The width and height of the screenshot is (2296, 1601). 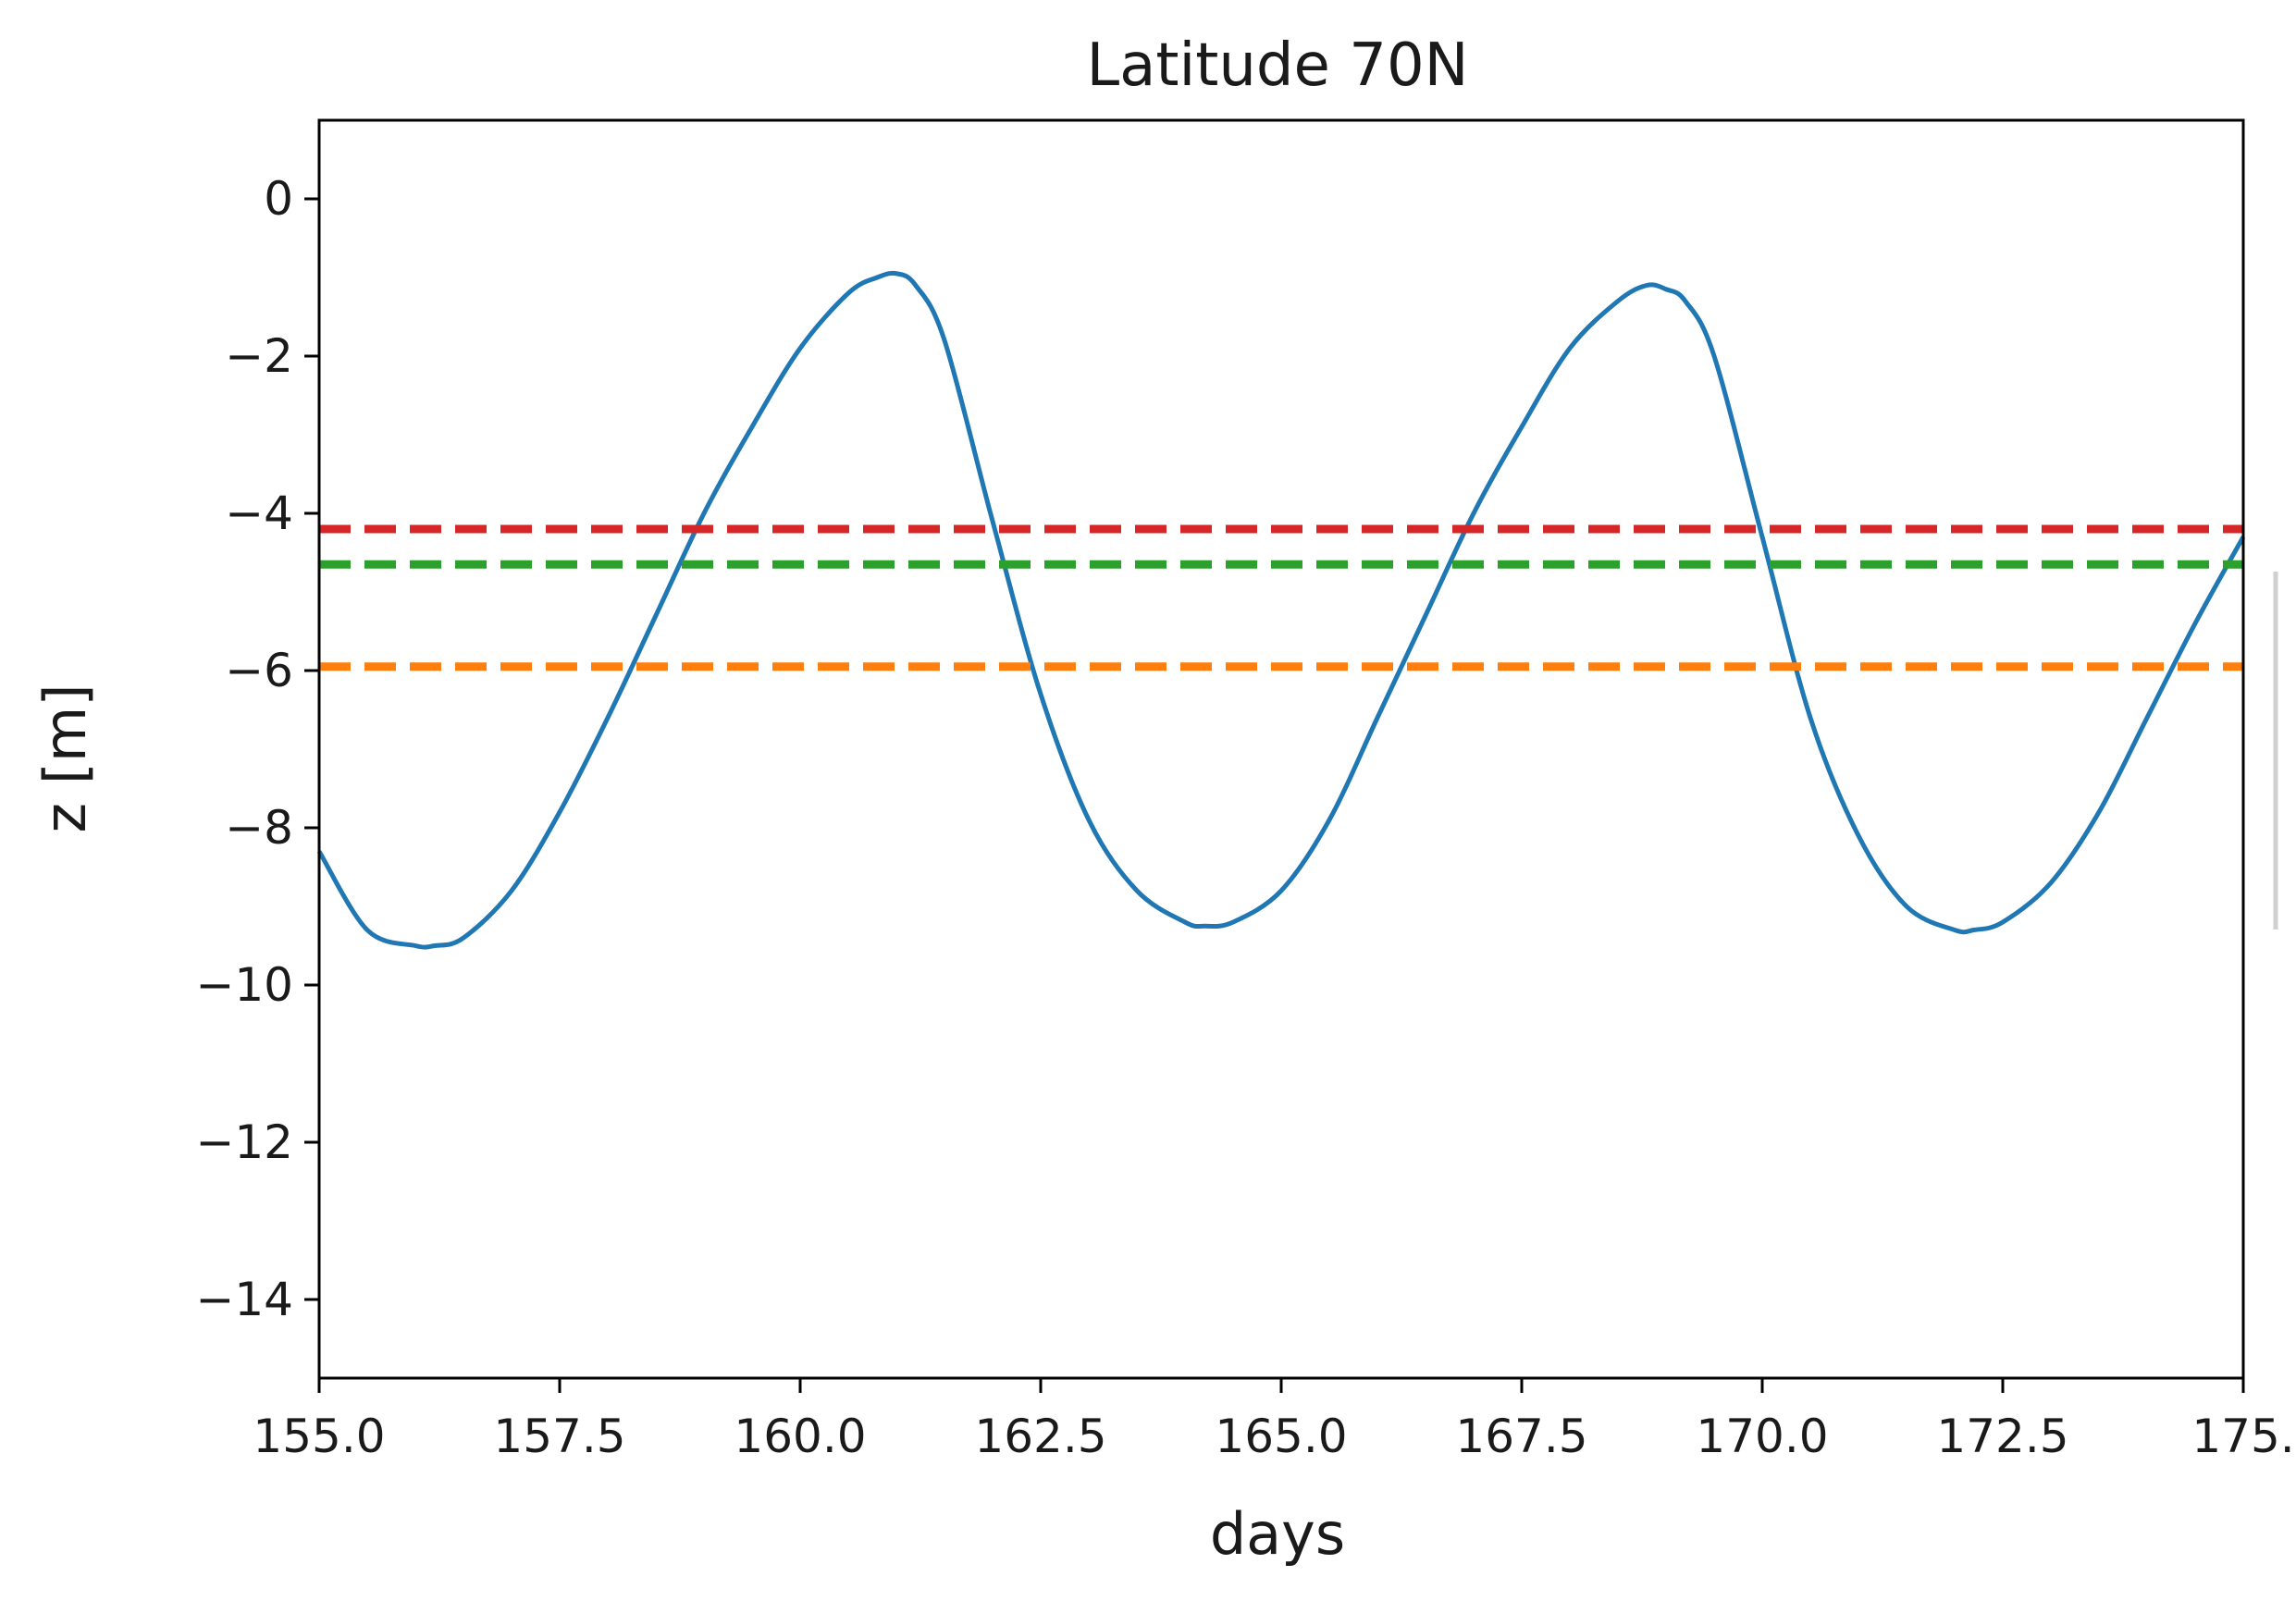 I want to click on y-tick-label: −8, so click(x=259, y=828).